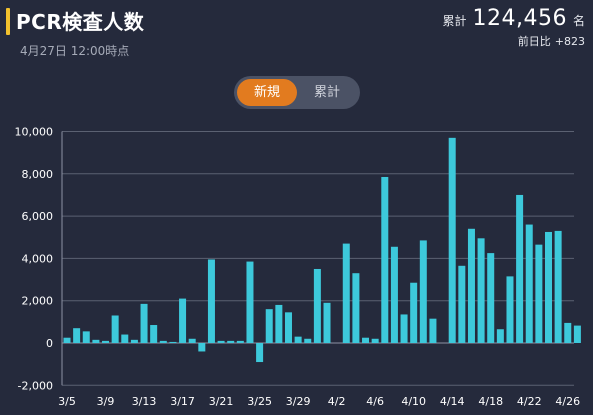  What do you see at coordinates (240, 341) in the screenshot?
I see `bar-3/23` at bounding box center [240, 341].